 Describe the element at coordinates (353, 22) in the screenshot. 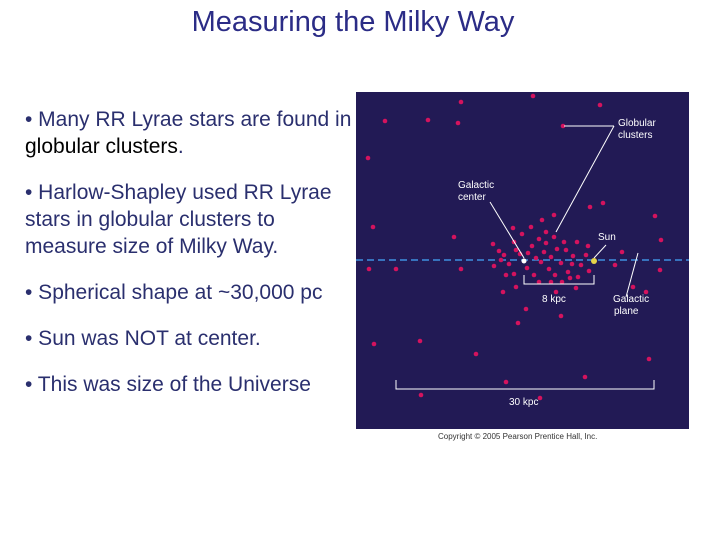

I see `slide-title: Measuring the Milky Way` at that location.